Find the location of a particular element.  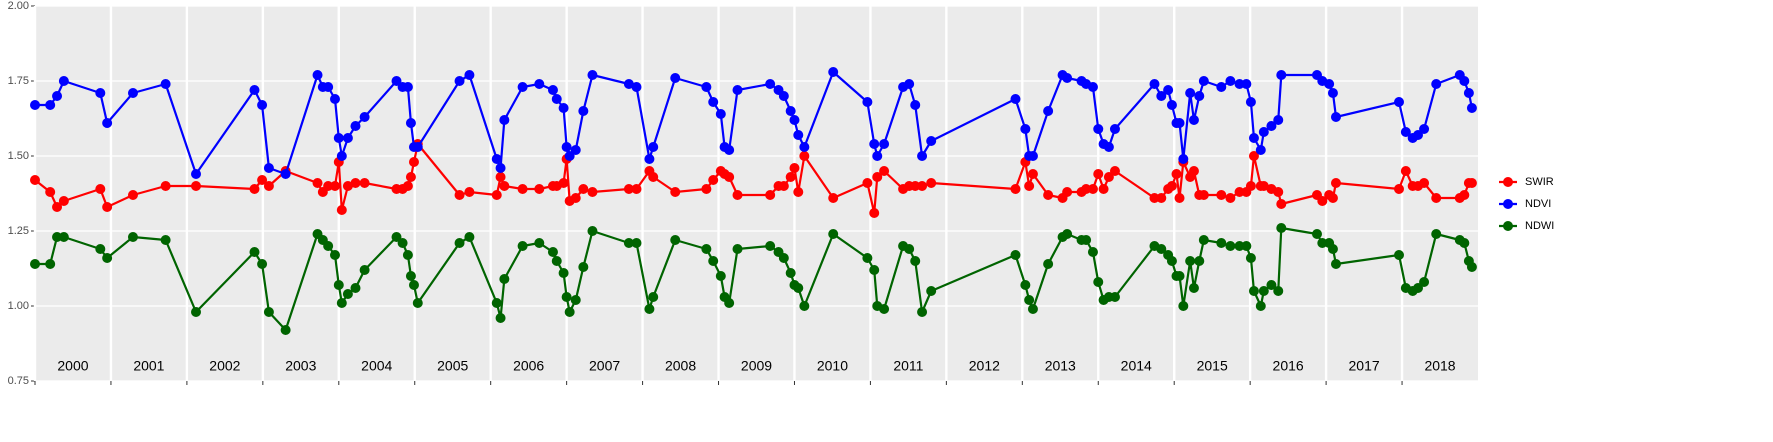

y-tick-label: 2.00 is located at coordinates (18, 6).